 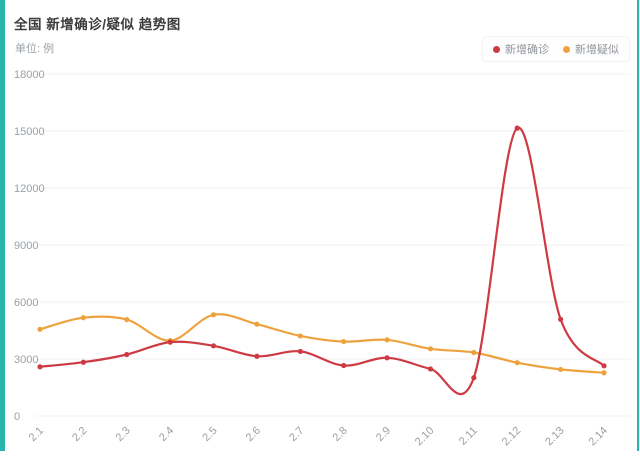 I want to click on y-axis-label: 15000, so click(x=29, y=132).